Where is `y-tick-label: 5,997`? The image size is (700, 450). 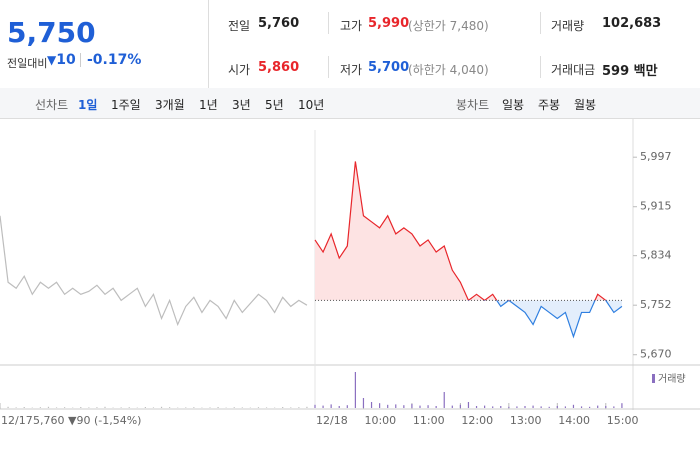 y-tick-label: 5,997 is located at coordinates (656, 156).